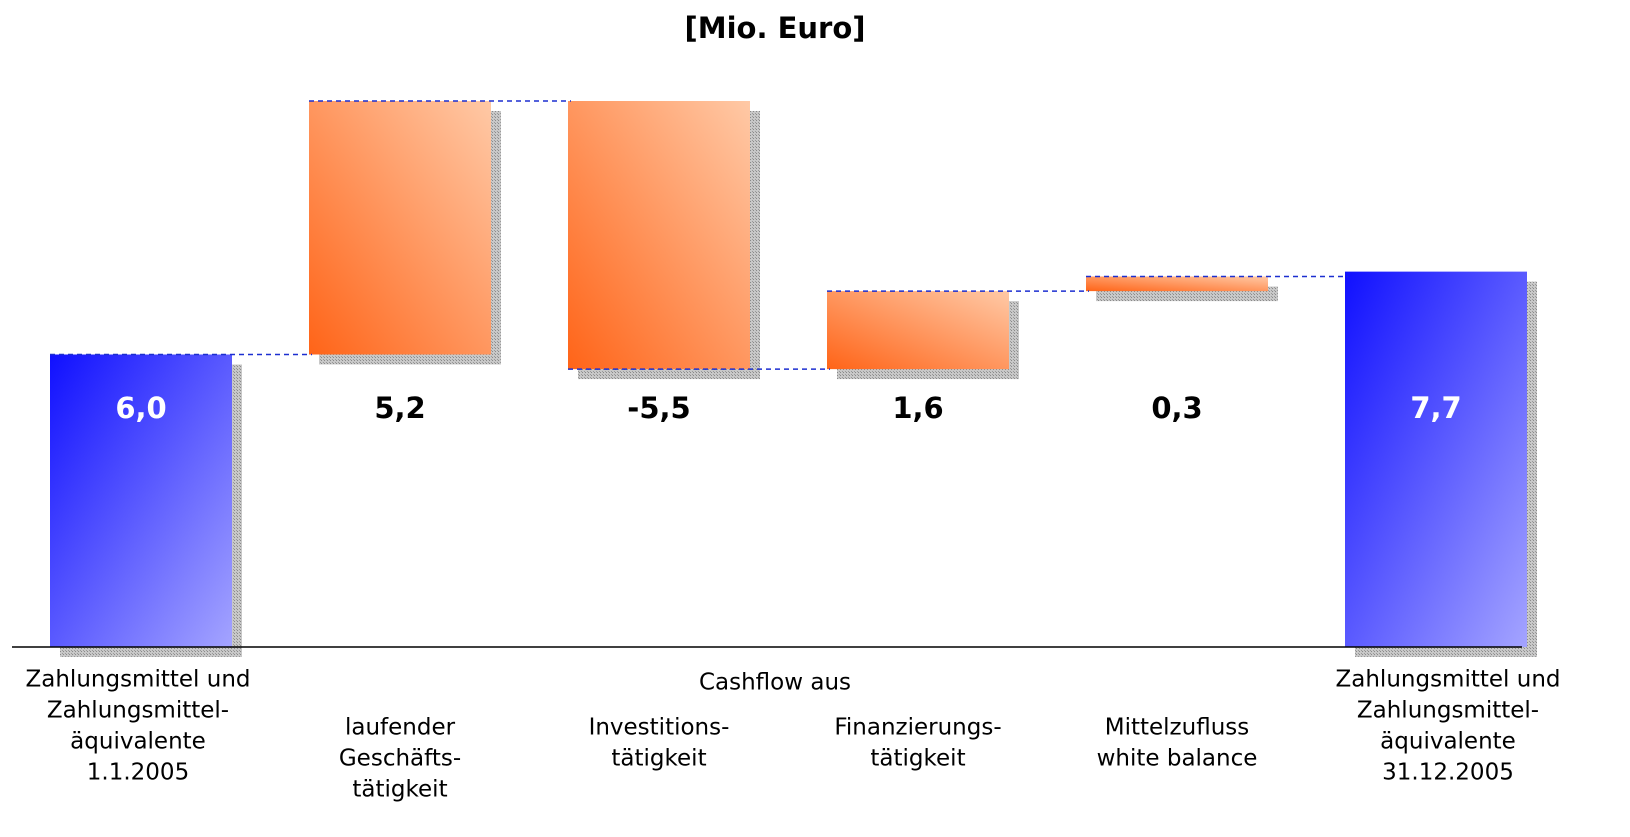 Image resolution: width=1630 pixels, height=837 pixels. I want to click on category-label: 31.12.2005, so click(1448, 773).